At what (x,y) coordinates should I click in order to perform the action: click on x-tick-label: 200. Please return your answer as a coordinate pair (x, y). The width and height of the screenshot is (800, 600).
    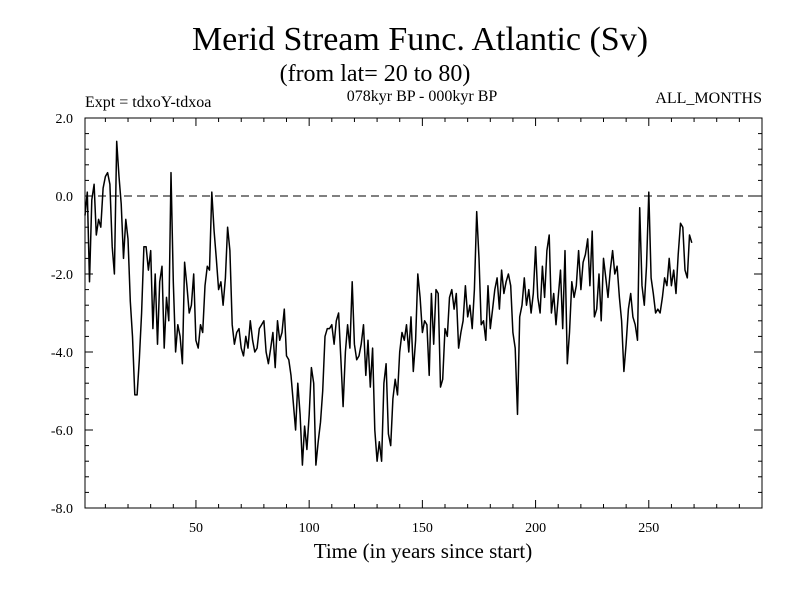
    Looking at the image, I should click on (535, 528).